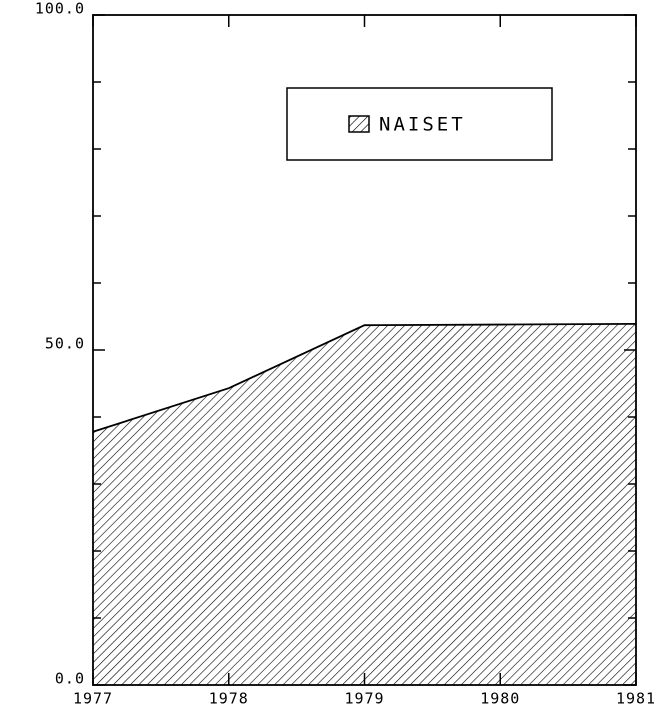  What do you see at coordinates (93, 699) in the screenshot?
I see `x-tick-label: 1977` at bounding box center [93, 699].